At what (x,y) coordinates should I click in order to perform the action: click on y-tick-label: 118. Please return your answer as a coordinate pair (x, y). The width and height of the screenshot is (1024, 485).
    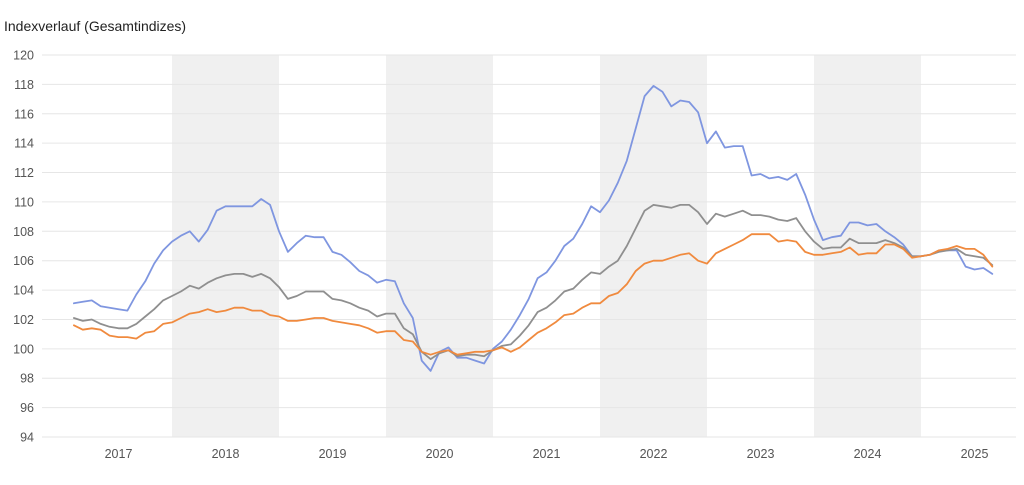
    Looking at the image, I should click on (24, 85).